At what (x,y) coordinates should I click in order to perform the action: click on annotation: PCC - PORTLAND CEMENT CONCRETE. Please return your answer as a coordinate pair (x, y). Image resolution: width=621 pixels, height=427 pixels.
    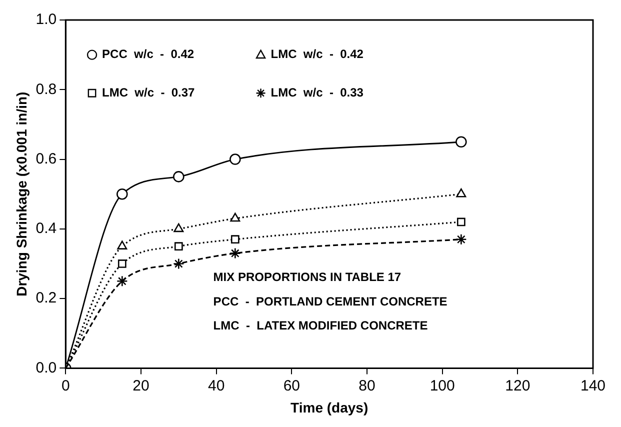
    Looking at the image, I should click on (330, 301).